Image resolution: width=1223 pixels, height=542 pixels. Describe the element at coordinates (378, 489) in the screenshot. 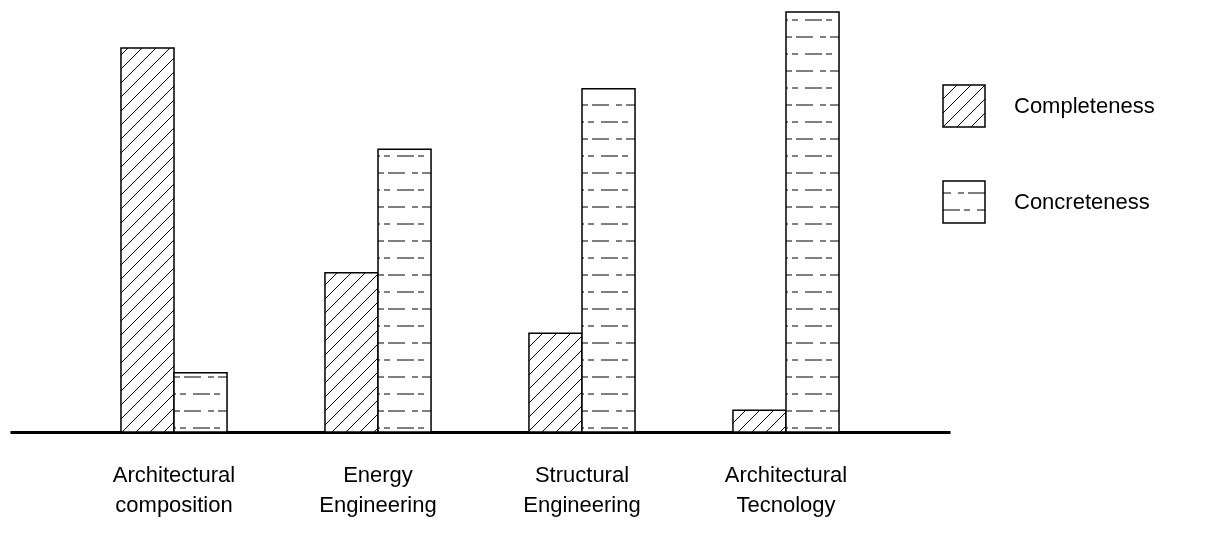

I see `x-tick-label: Energy Engineering` at that location.